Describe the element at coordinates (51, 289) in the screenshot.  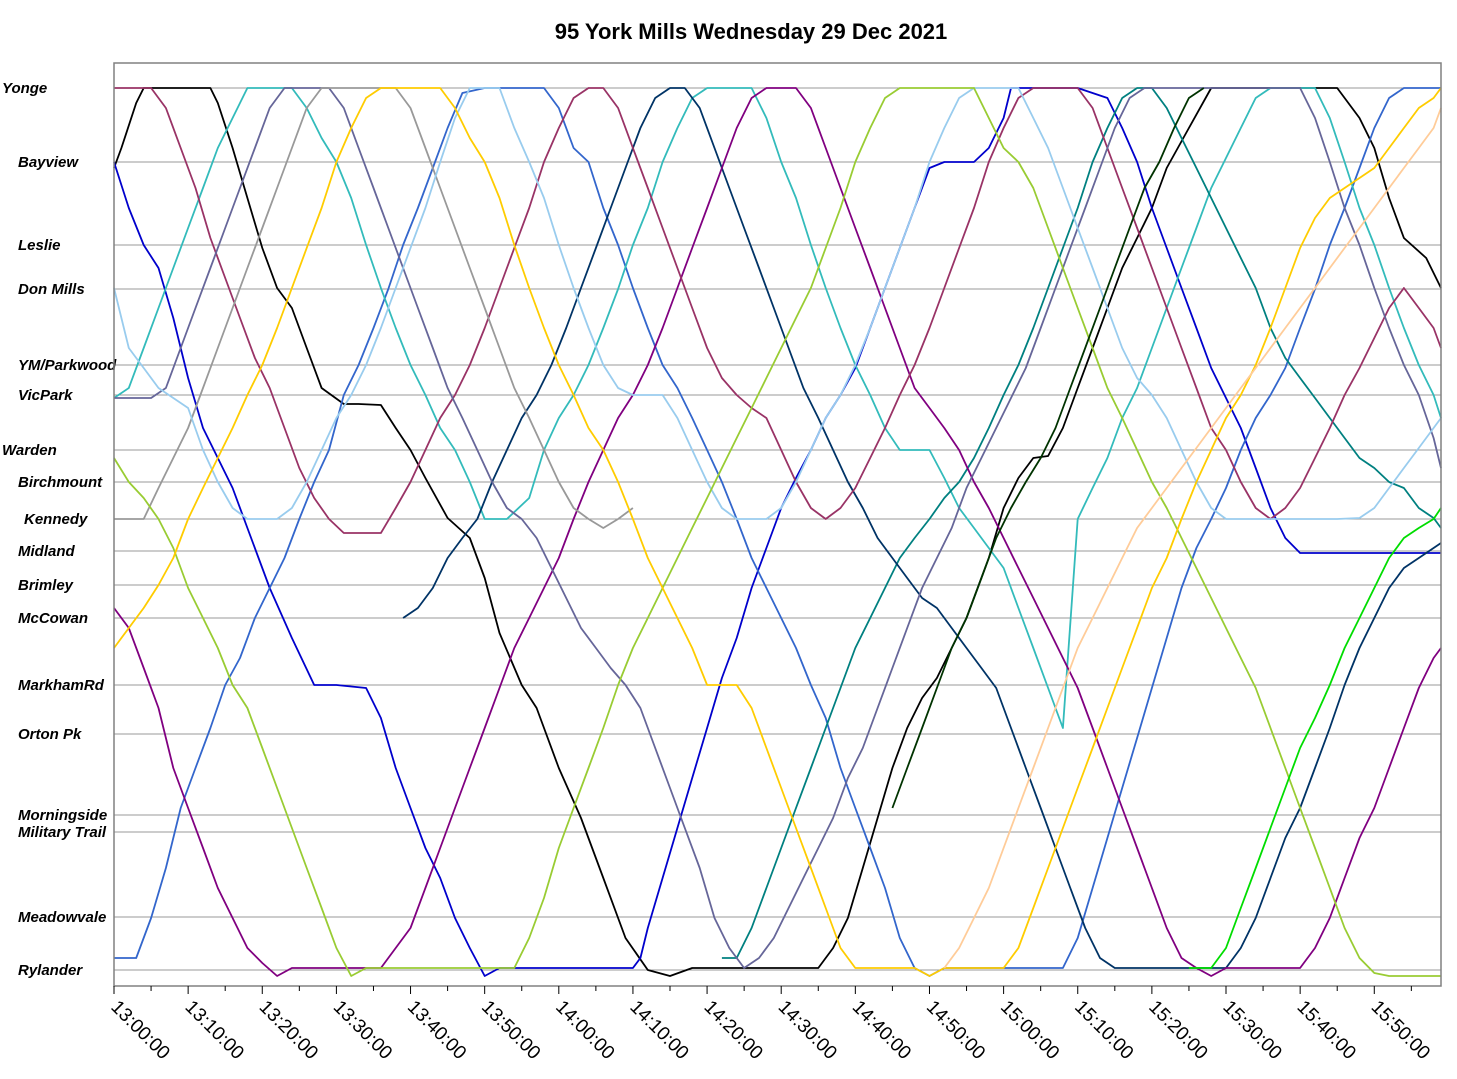
I see `stop-label: Don Mills` at that location.